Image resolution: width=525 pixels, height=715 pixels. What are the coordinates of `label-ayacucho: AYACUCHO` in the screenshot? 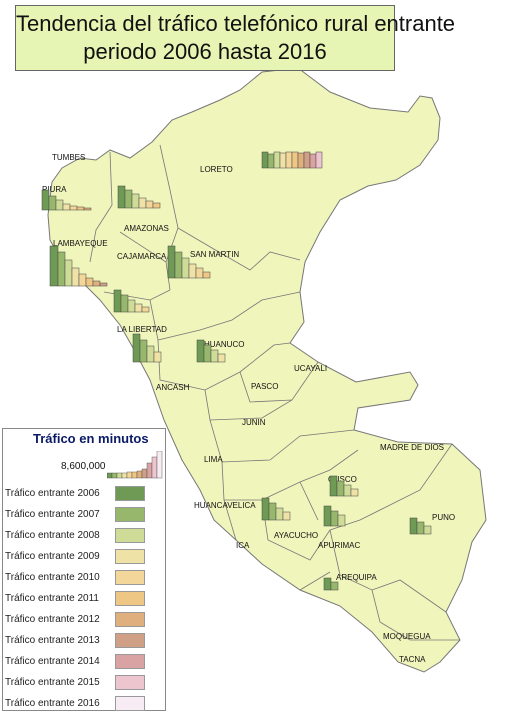 It's located at (296, 535).